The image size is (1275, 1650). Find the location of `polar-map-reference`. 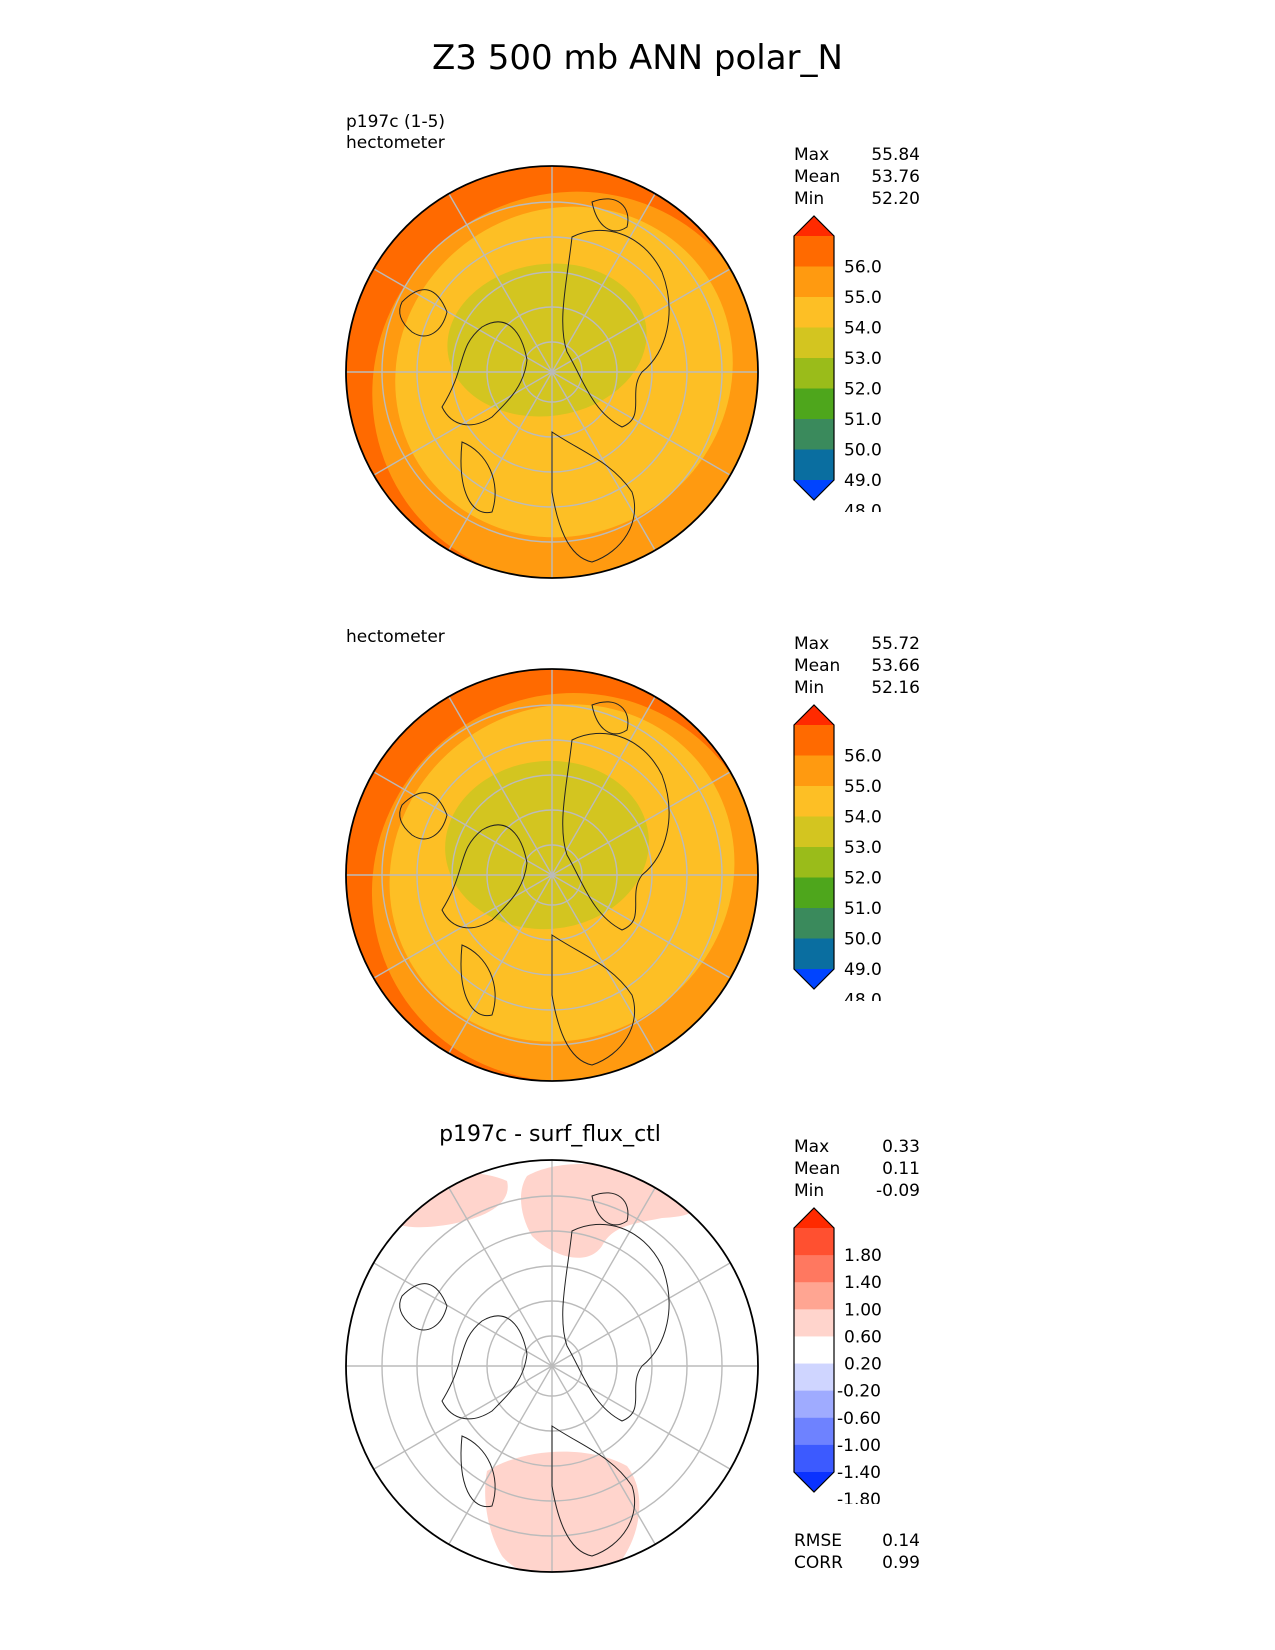

polar-map-reference is located at coordinates (552, 875).